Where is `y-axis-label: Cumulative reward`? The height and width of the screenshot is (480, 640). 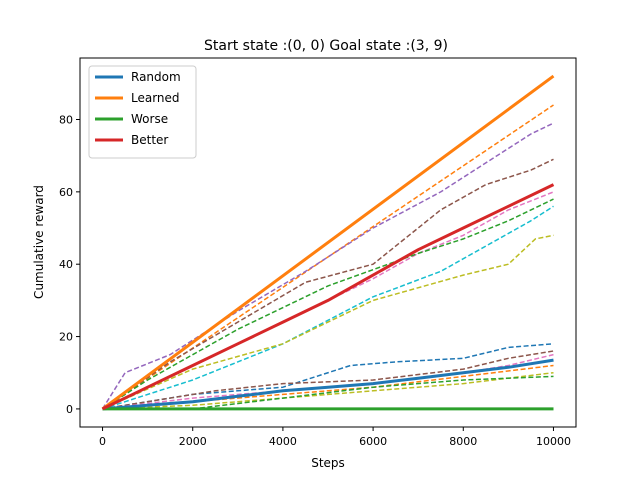 y-axis-label: Cumulative reward is located at coordinates (39, 242).